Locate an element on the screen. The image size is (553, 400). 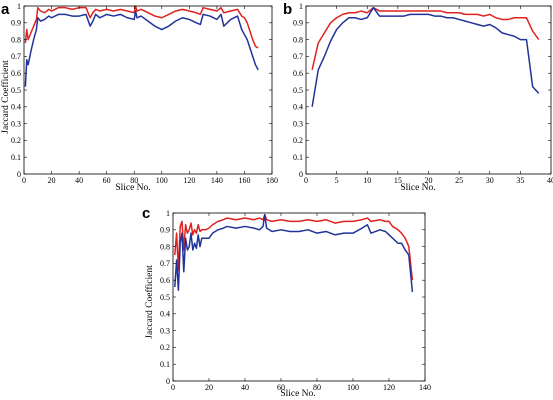
y-tick-label-b: 0.3 is located at coordinates (298, 123).